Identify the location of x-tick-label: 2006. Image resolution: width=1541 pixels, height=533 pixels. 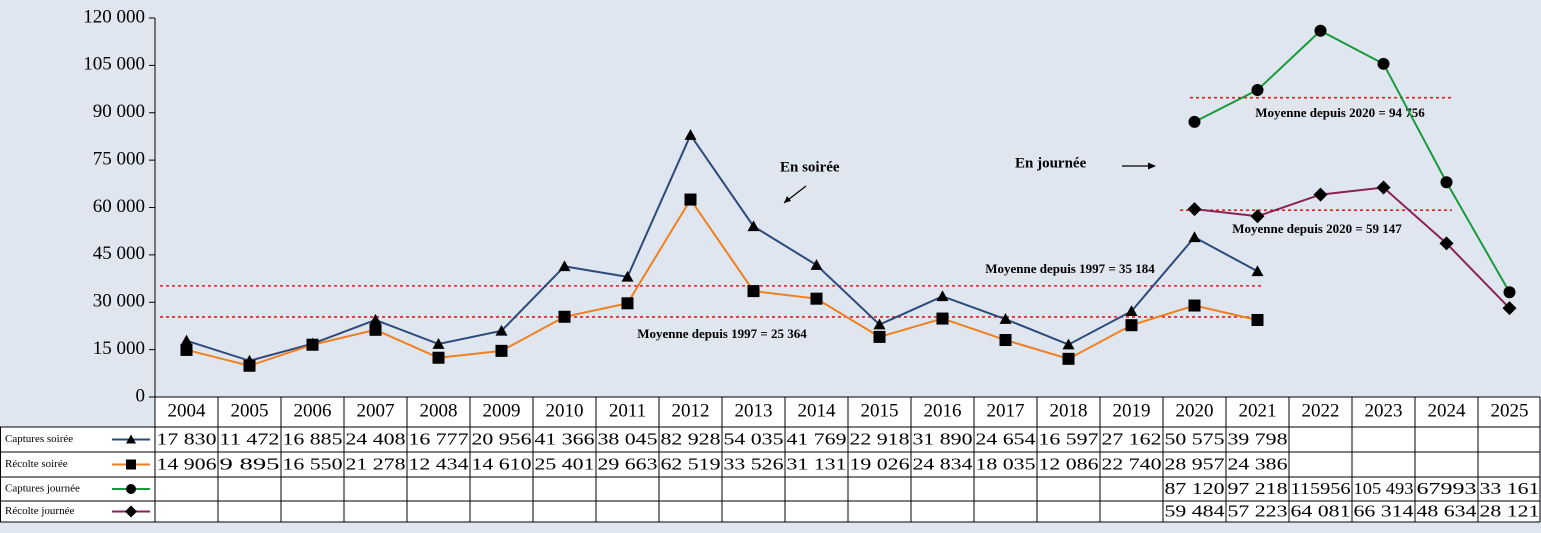
(313, 410).